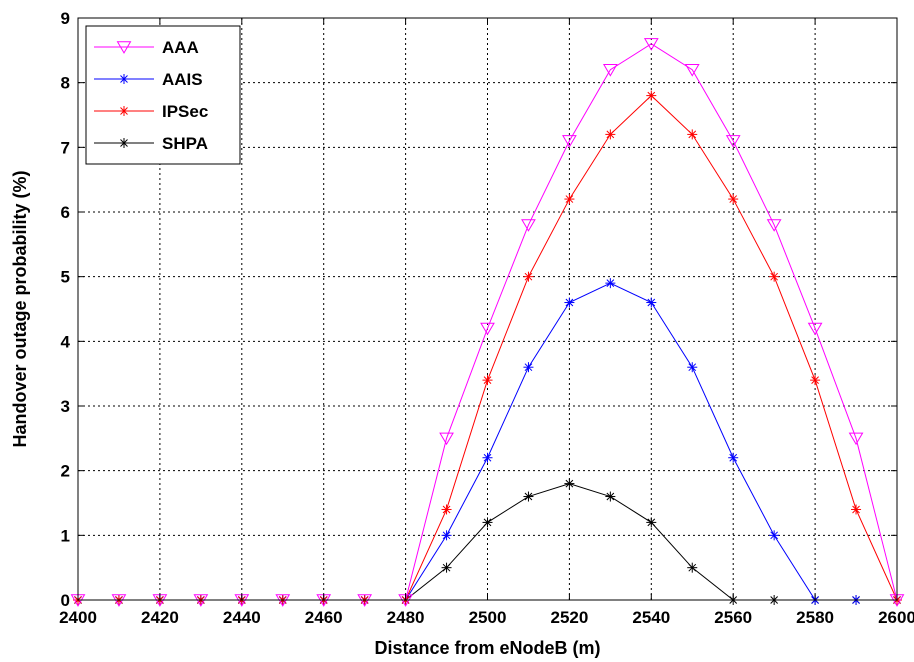  Describe the element at coordinates (651, 617) in the screenshot. I see `x-tick-label: 2540` at that location.